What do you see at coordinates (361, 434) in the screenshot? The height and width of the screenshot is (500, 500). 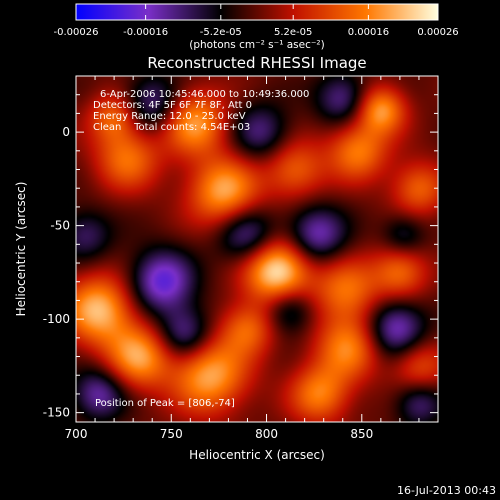 I see `x-tick-label: 850` at bounding box center [361, 434].